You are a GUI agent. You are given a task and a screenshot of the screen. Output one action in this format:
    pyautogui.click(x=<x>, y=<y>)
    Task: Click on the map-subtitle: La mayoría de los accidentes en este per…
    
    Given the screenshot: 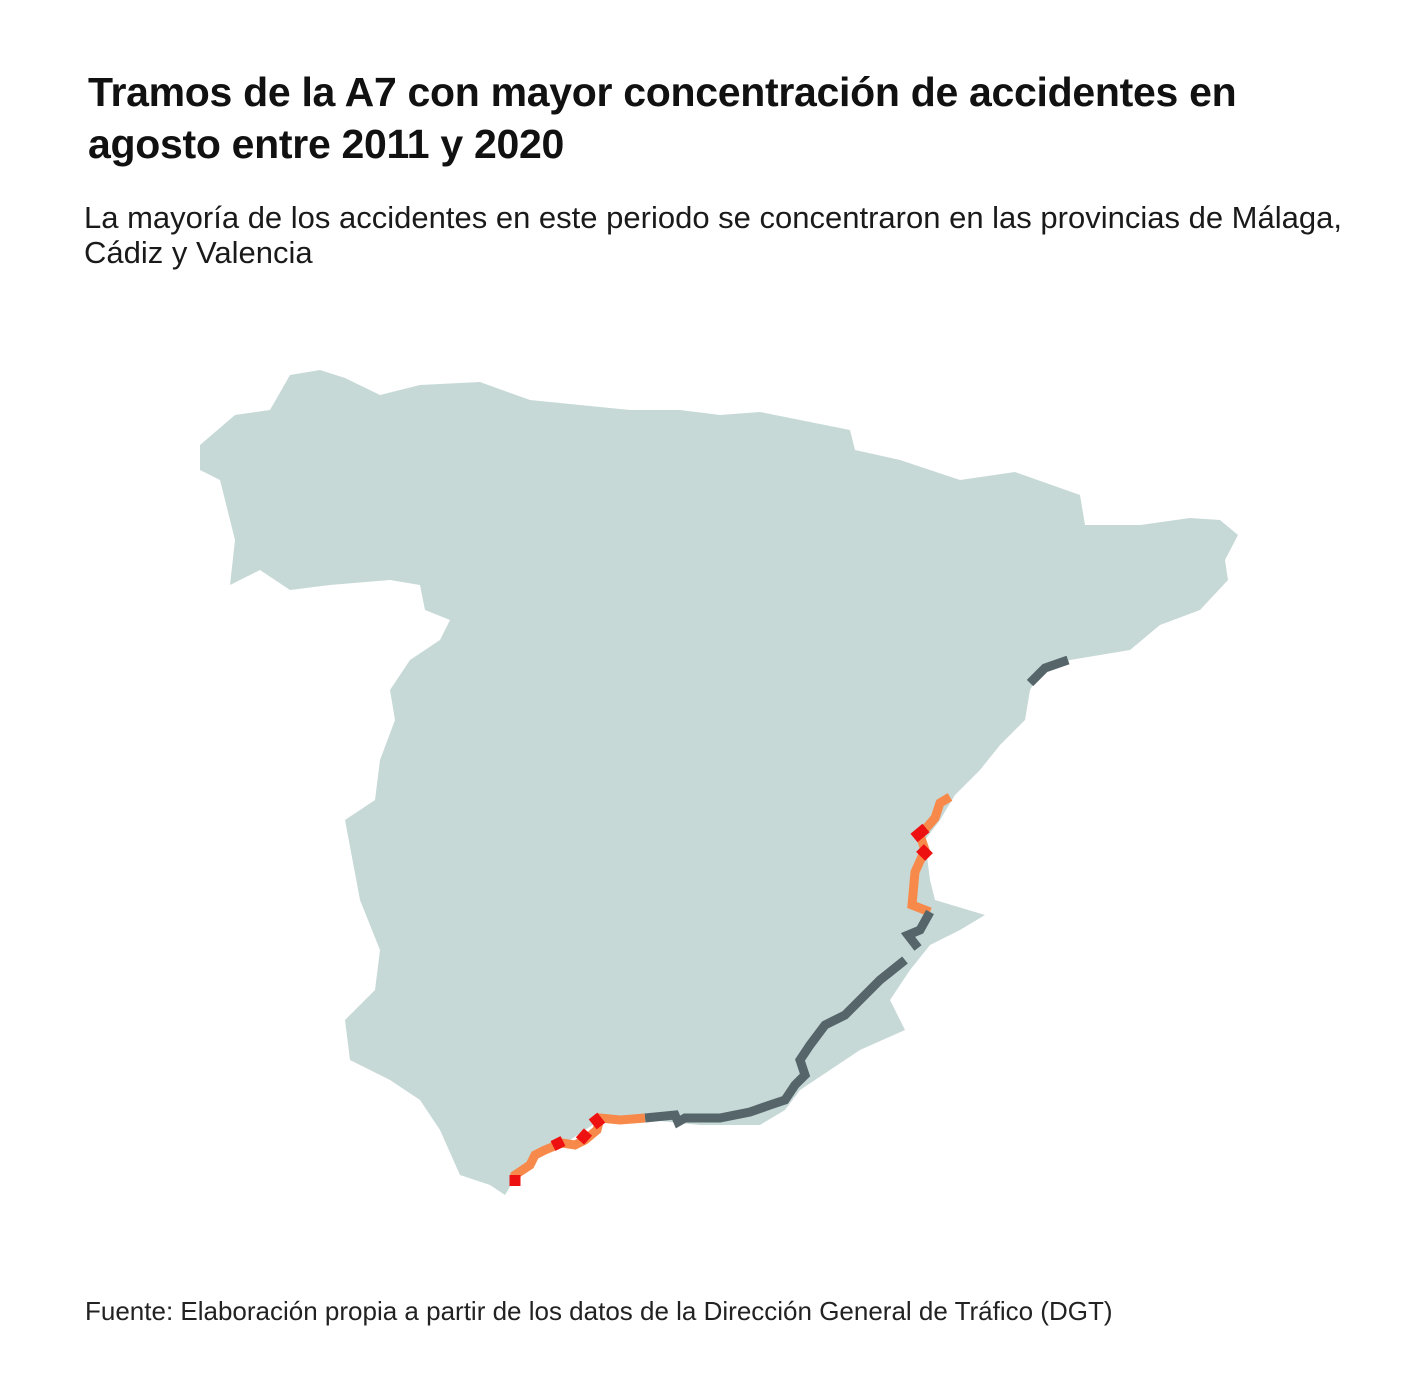 What is the action you would take?
    pyautogui.click(x=713, y=235)
    